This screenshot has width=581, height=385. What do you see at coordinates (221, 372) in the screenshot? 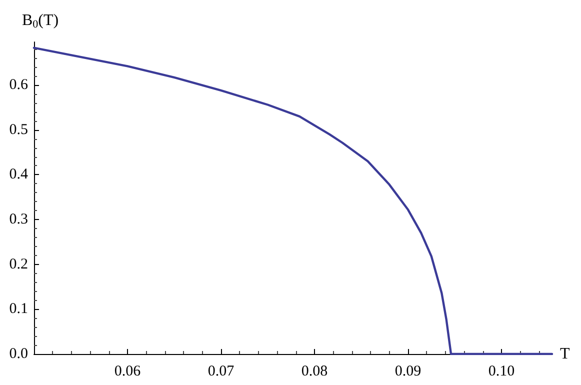
I see `x-tick-label: 0.07` at bounding box center [221, 372].